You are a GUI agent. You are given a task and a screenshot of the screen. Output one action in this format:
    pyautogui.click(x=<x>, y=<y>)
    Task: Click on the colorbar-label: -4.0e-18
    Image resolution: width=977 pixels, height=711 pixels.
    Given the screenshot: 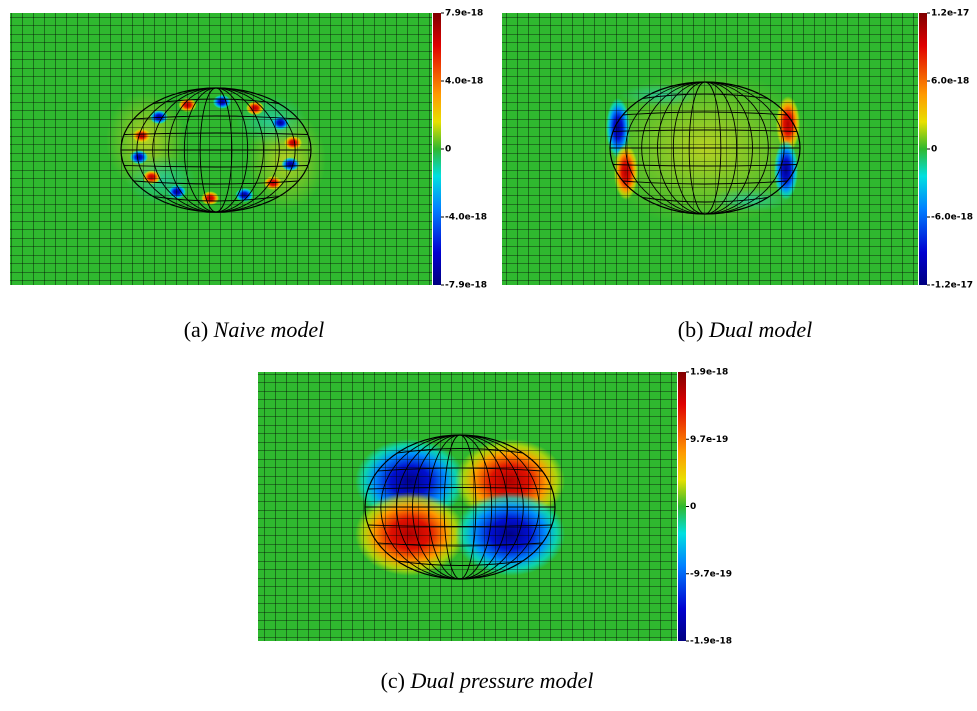 What is the action you would take?
    pyautogui.click(x=466, y=218)
    